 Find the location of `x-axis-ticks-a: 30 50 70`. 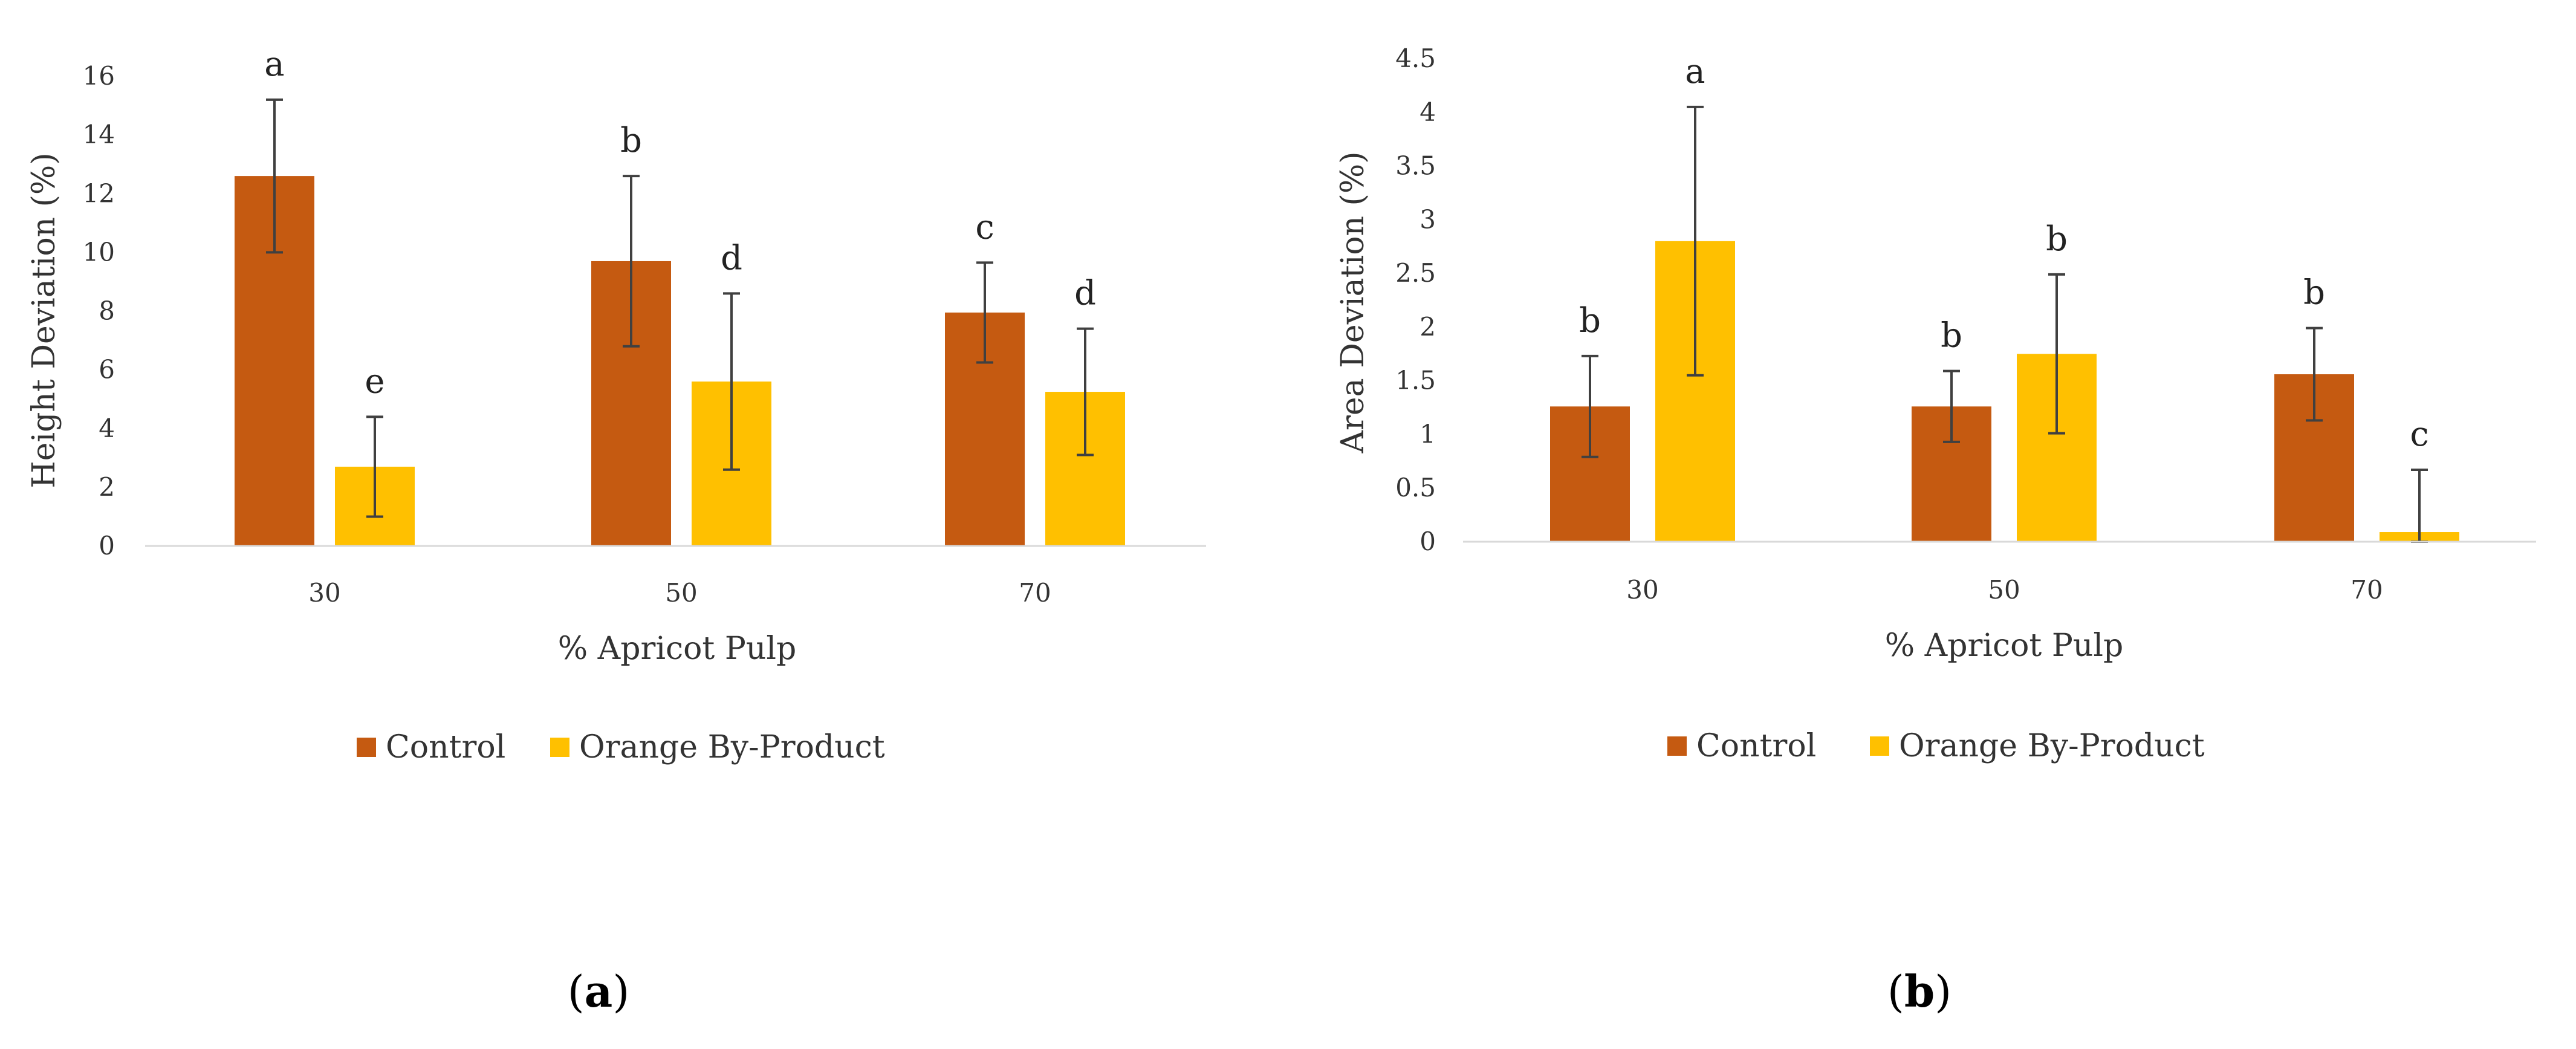

x-axis-ticks-a: 30 50 70 is located at coordinates (679, 593).